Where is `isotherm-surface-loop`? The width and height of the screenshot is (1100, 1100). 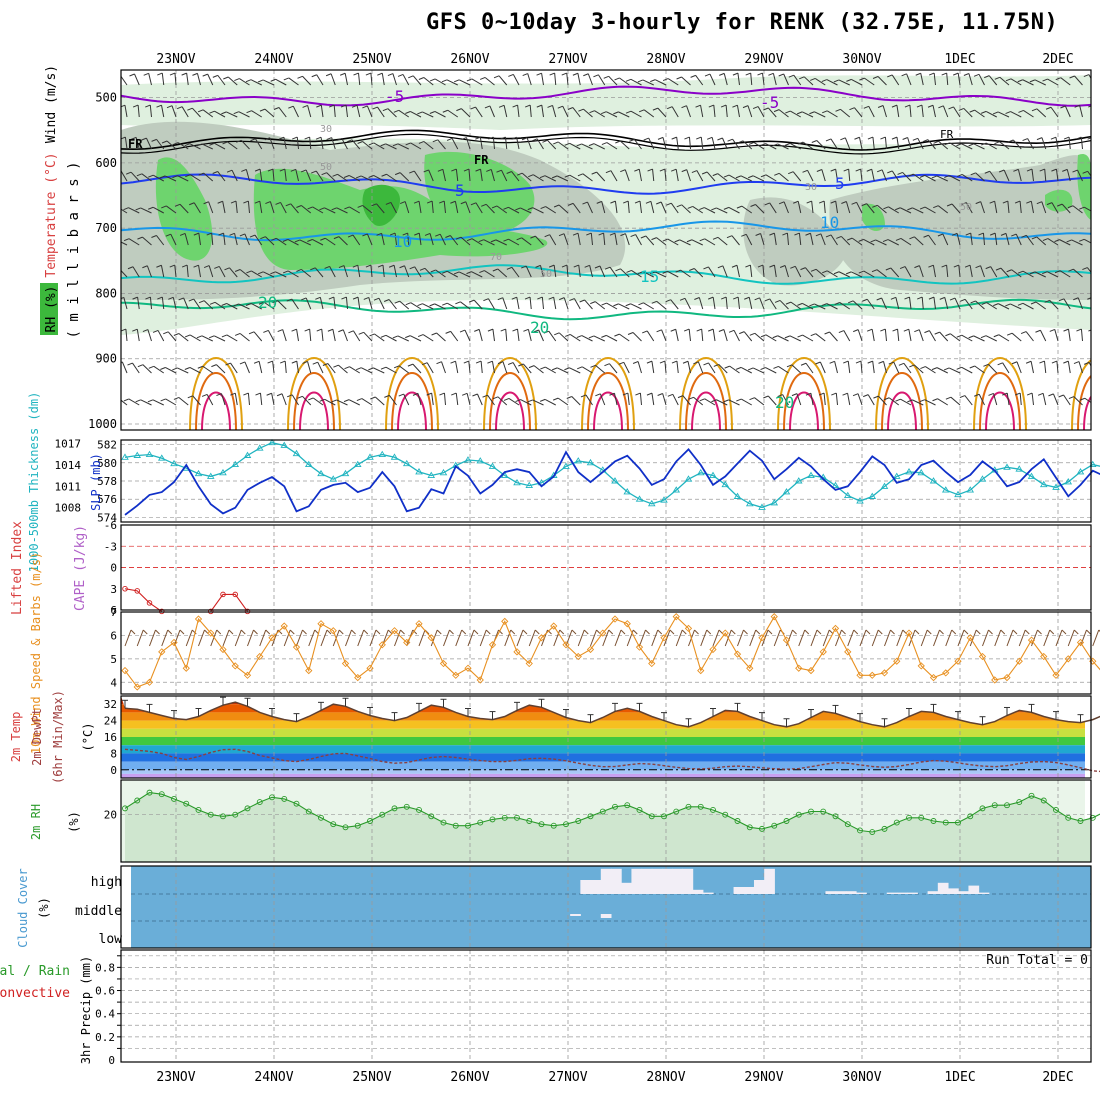 isotherm-surface-loop is located at coordinates (510, 401).